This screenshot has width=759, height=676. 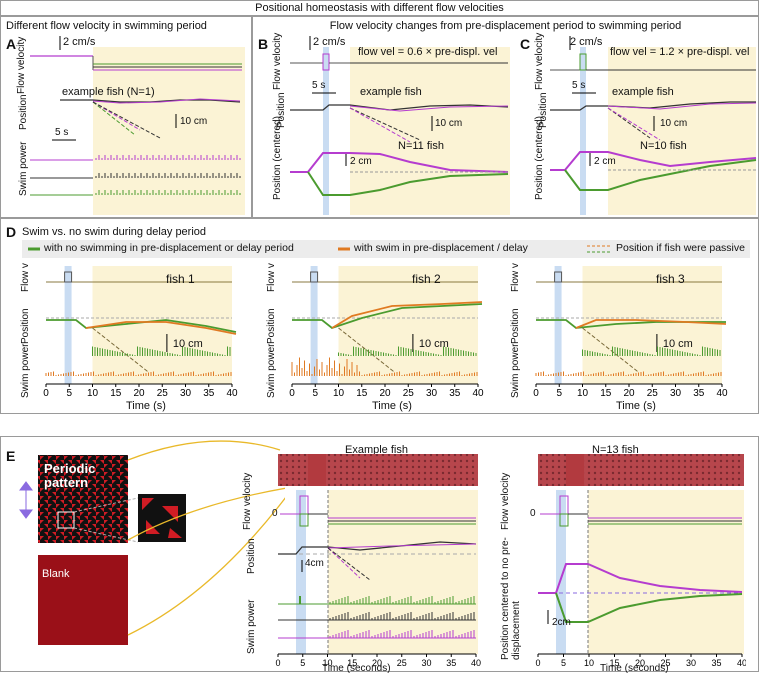 What do you see at coordinates (140, 332) in the screenshot?
I see `panel-d-plot-1: 0 5 10 15 20 25 30 35 40` at bounding box center [140, 332].